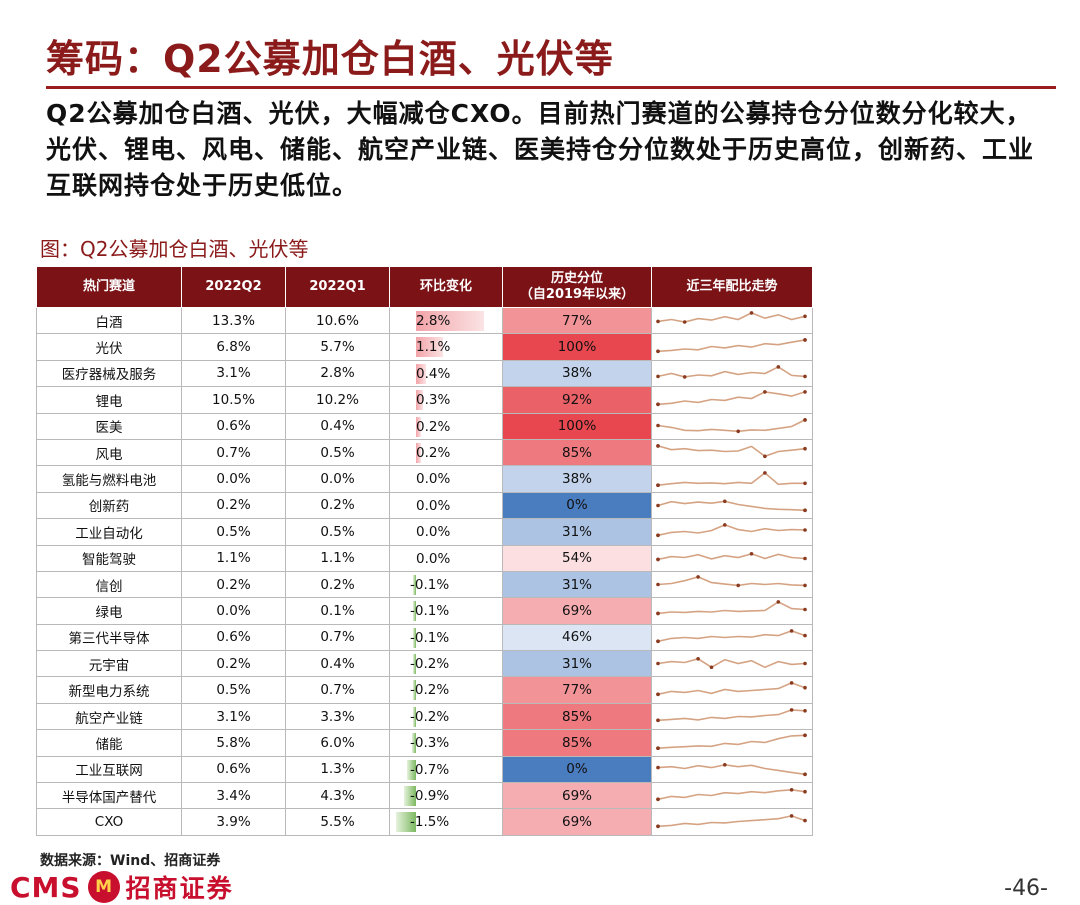 The image size is (1080, 905). What do you see at coordinates (109, 505) in the screenshot?
I see `sector-cell: 创新药` at bounding box center [109, 505].